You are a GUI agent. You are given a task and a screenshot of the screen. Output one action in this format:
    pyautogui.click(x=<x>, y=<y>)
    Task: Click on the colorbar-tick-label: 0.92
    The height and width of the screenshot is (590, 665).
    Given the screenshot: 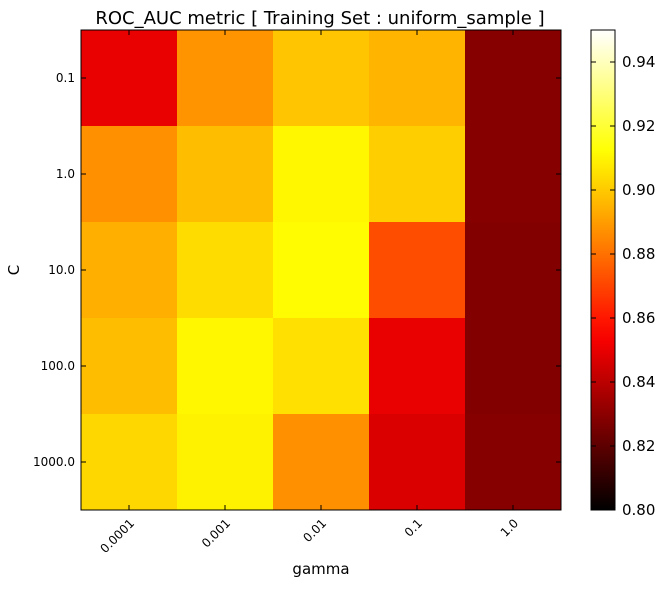 What is the action you would take?
    pyautogui.click(x=638, y=126)
    